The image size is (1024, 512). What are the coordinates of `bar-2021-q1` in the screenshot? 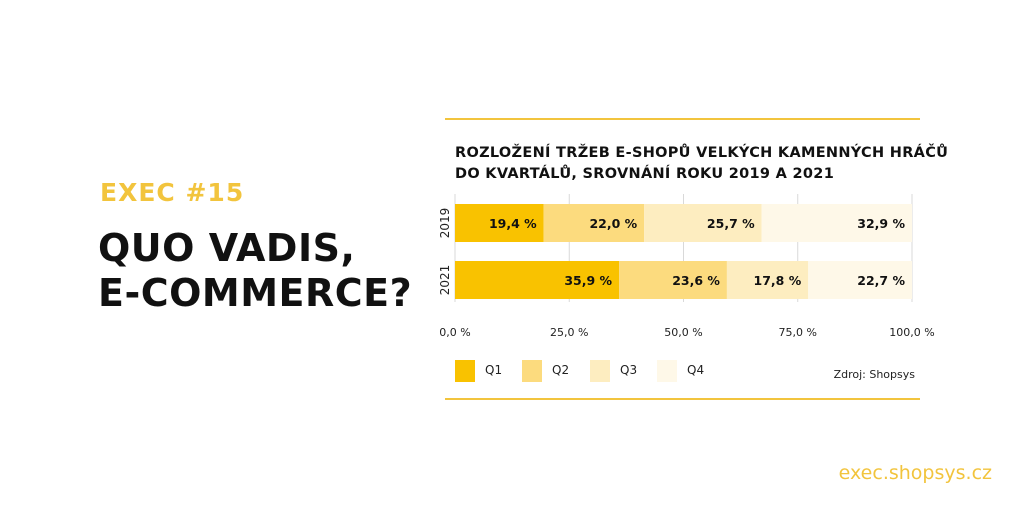 It's located at (537, 280).